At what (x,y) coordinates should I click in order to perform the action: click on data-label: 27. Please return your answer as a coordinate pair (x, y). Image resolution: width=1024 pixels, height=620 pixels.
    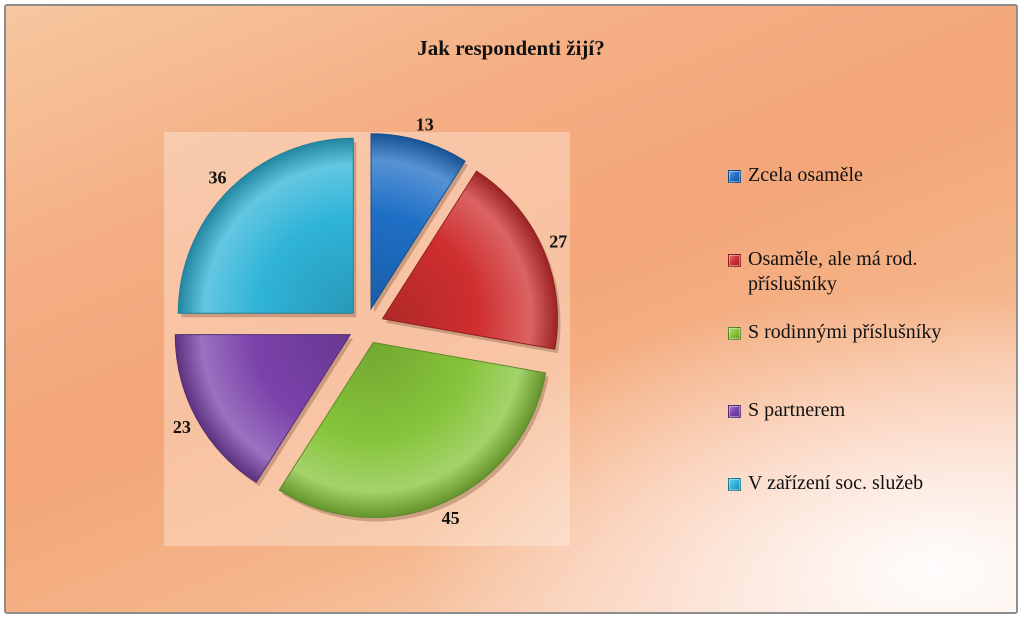
    Looking at the image, I should click on (558, 241).